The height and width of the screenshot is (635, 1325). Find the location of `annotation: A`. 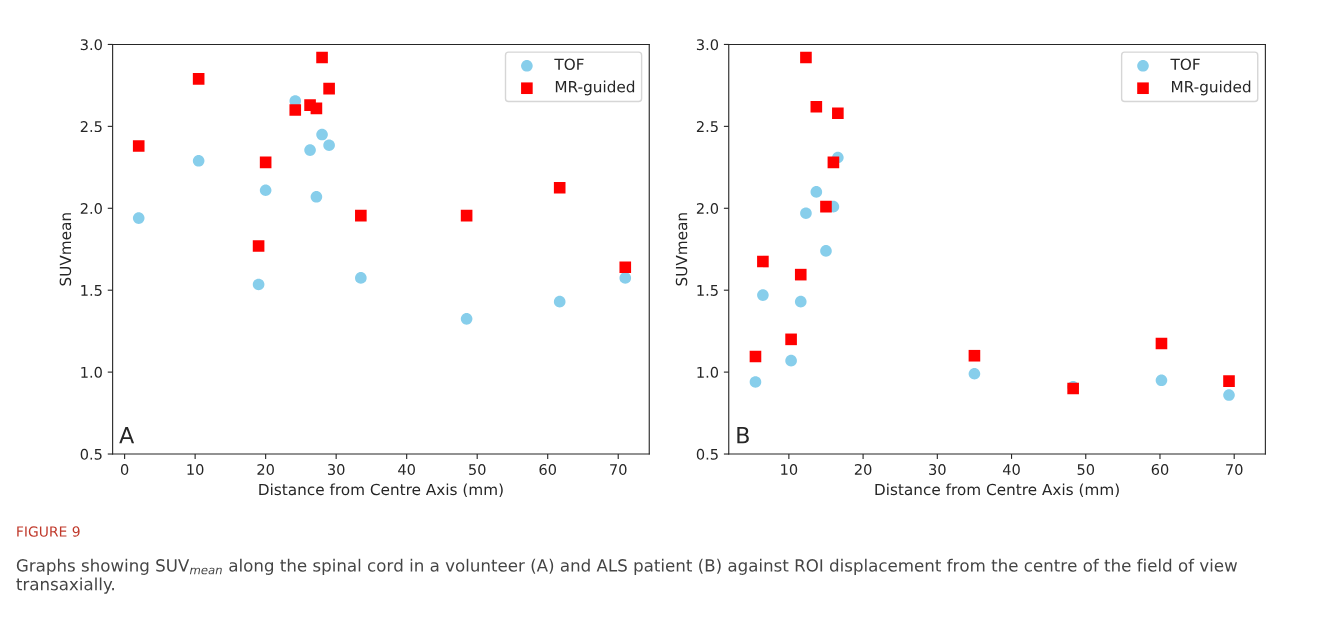

annotation: A is located at coordinates (127, 435).